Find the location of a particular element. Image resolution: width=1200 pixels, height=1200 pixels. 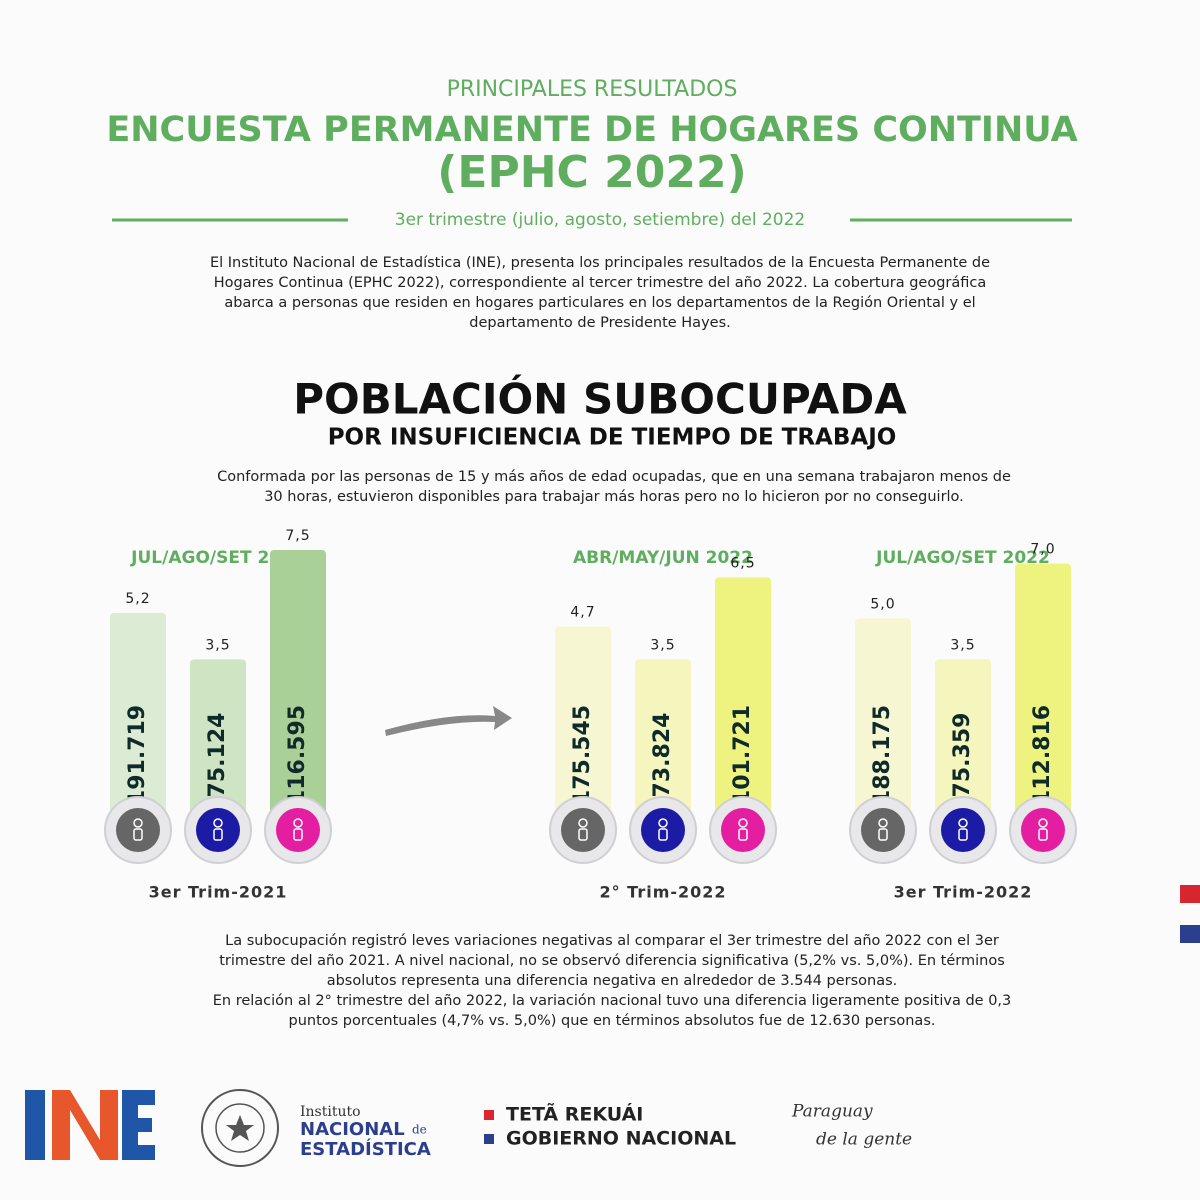

count-label: 191.719 is located at coordinates (137, 755).